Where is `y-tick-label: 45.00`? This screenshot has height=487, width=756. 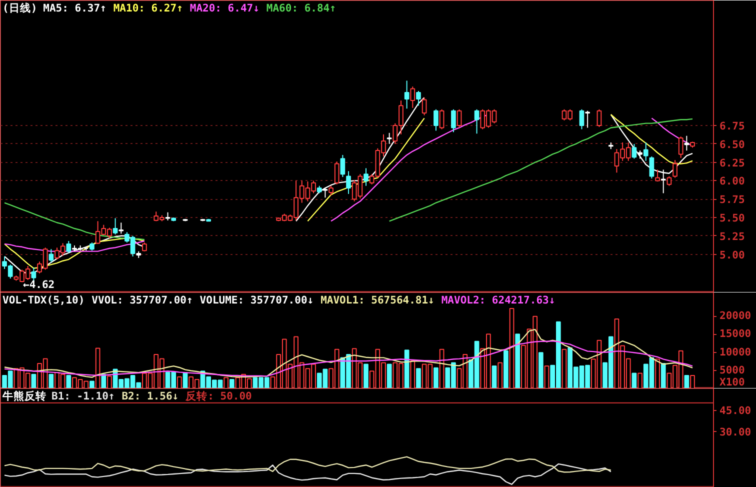
y-tick-label: 45.00 is located at coordinates (736, 411).